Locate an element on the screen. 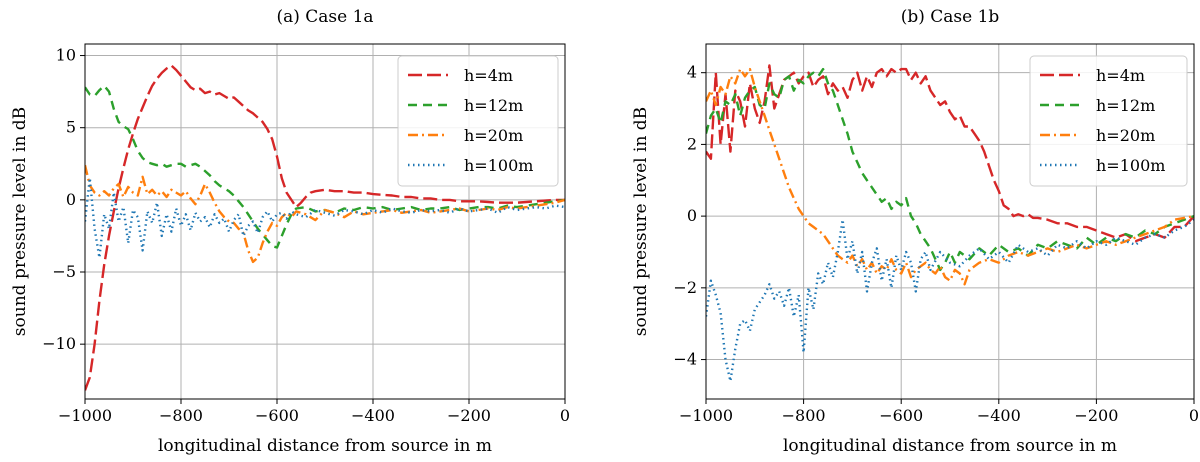 Image resolution: width=1200 pixels, height=462 pixels. y-tick-label: 2 is located at coordinates (692, 143).